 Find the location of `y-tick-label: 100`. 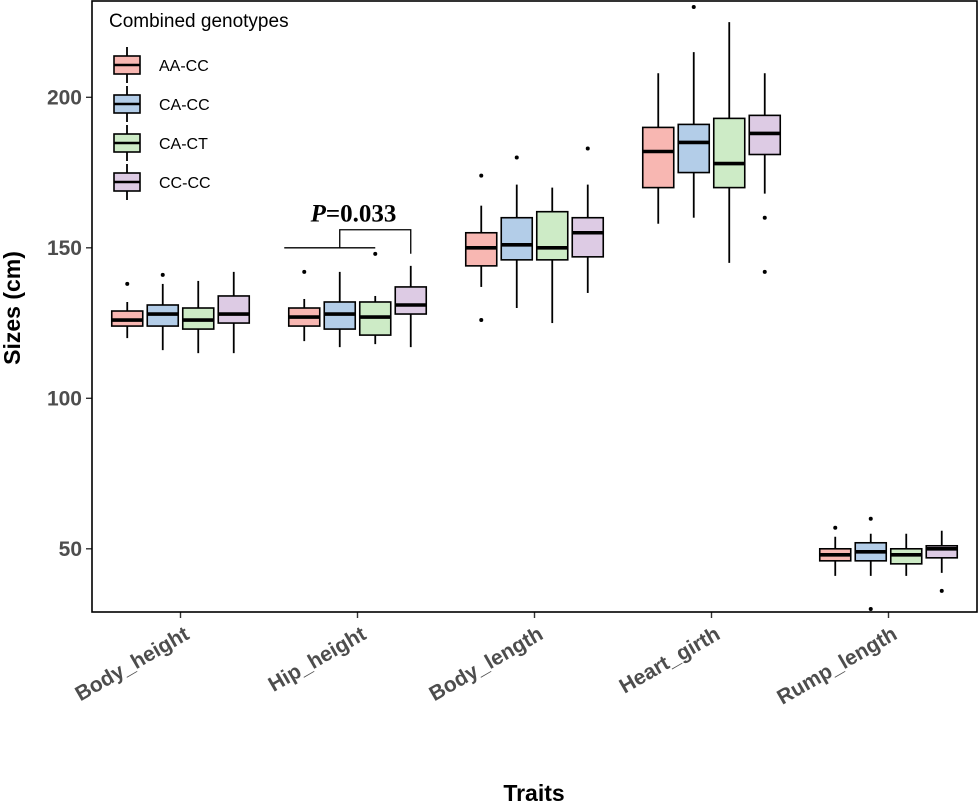

y-tick-label: 100 is located at coordinates (64, 398).